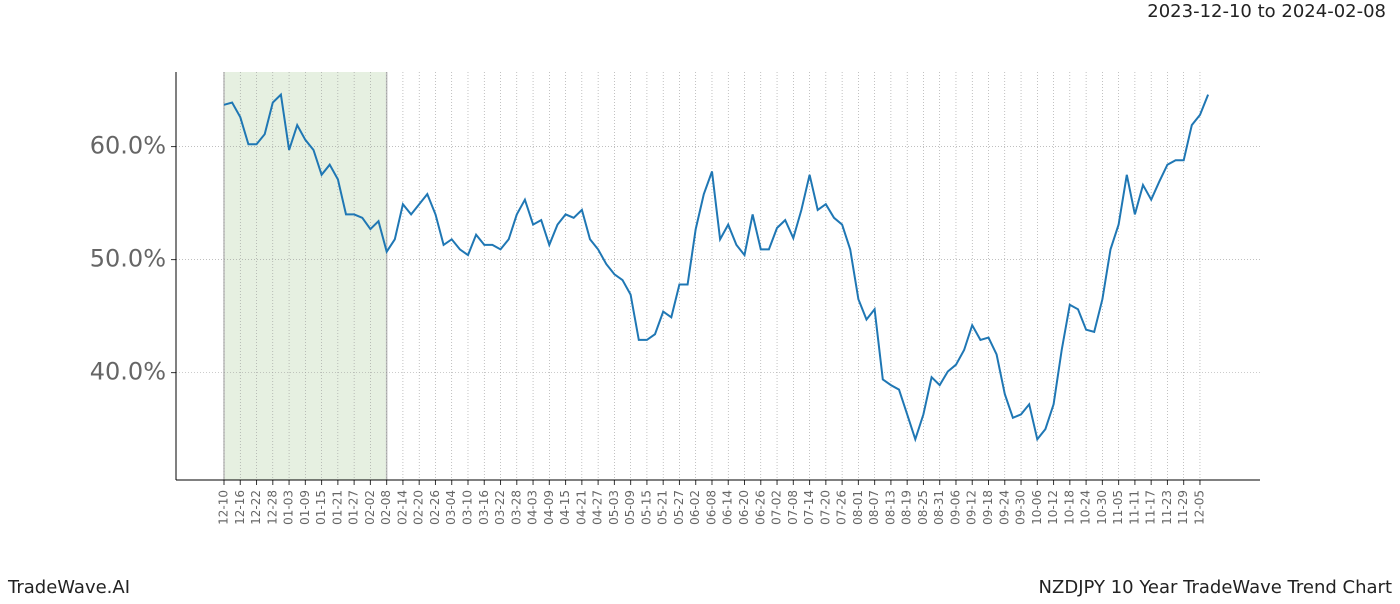 This screenshot has height=604, width=1400. Describe the element at coordinates (1004, 507) in the screenshot. I see `x-tick-label: 09-24` at that location.